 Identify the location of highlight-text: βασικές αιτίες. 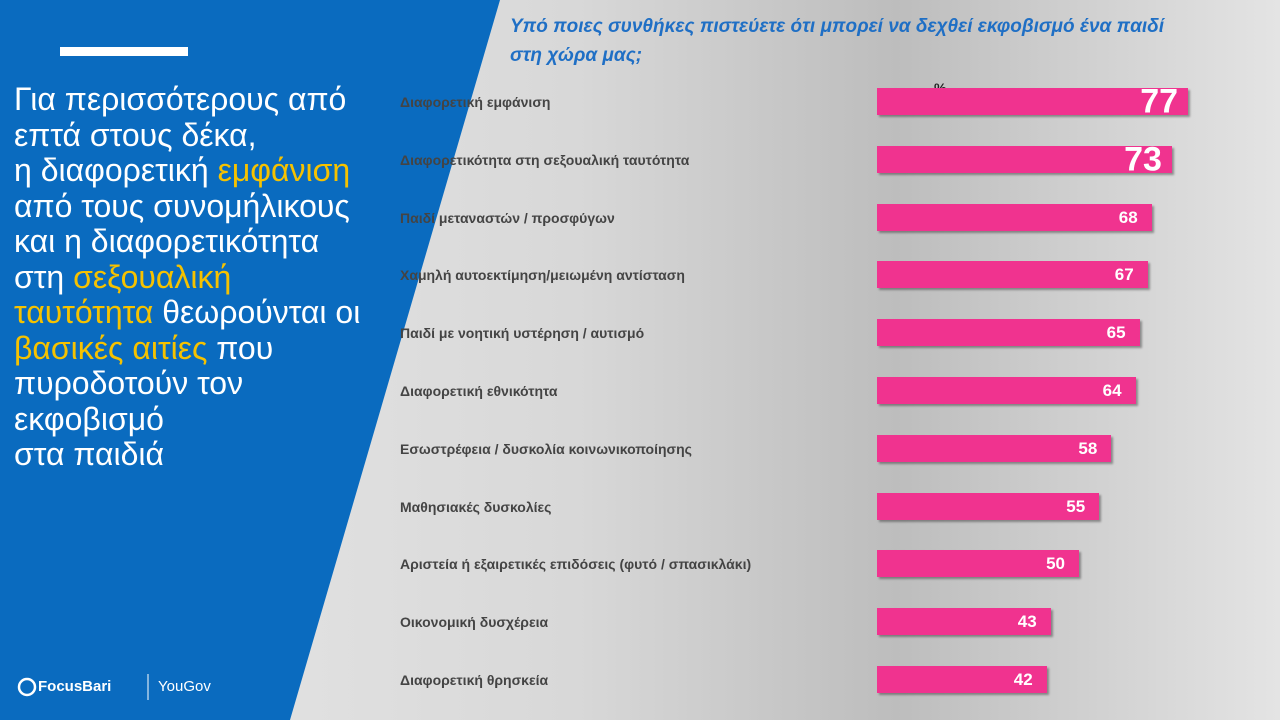
(111, 347).